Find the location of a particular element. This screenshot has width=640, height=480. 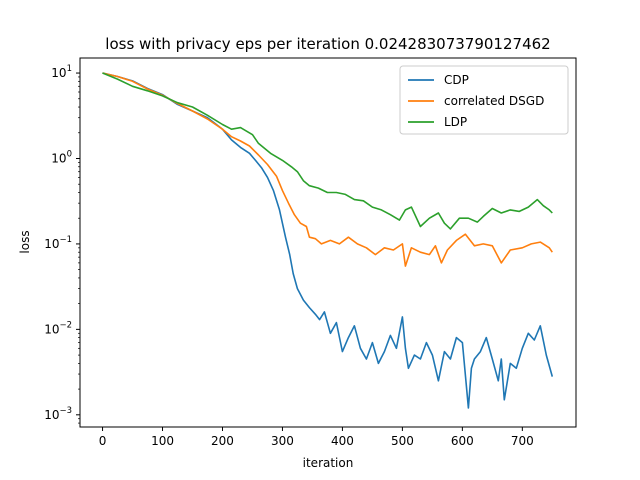

y-tick-label: 10⁰ is located at coordinates (61, 157).